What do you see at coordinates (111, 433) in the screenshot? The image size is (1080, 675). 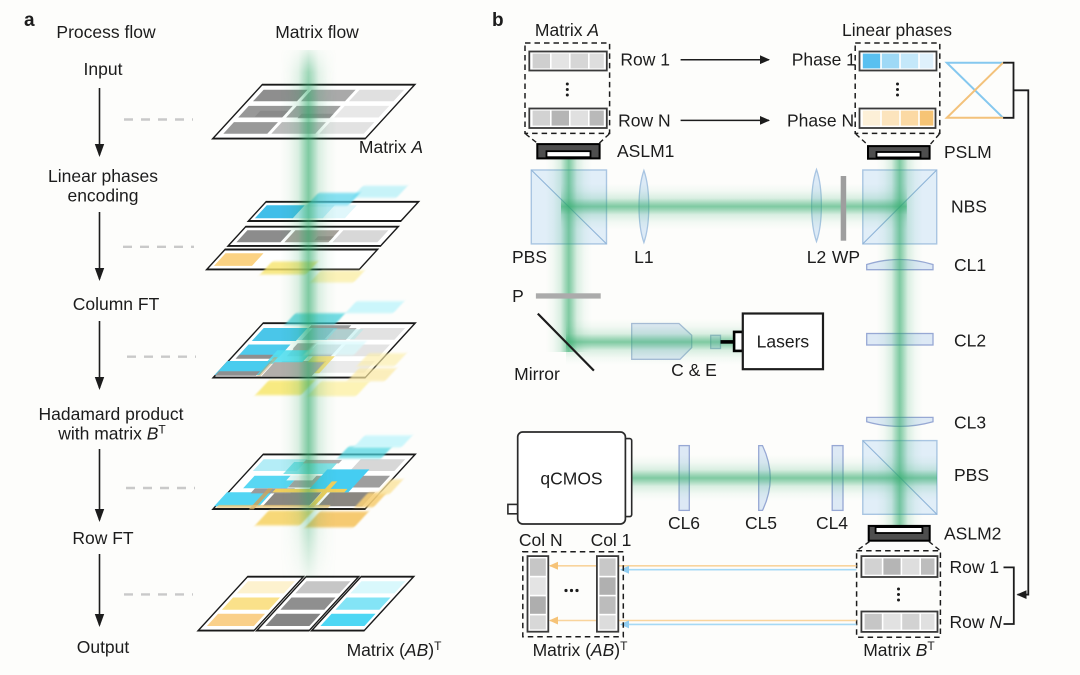 I see `svg-text: with matrix BT` at bounding box center [111, 433].